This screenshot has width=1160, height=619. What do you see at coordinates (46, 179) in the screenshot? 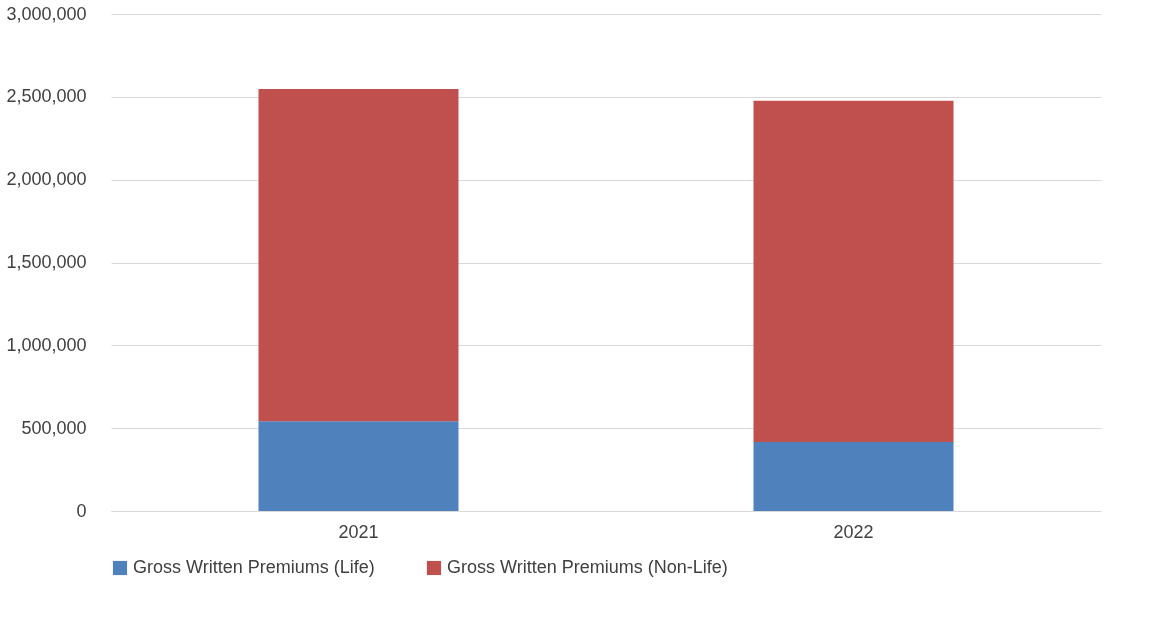
I see `y-tick-label: 2,000,000` at bounding box center [46, 179].